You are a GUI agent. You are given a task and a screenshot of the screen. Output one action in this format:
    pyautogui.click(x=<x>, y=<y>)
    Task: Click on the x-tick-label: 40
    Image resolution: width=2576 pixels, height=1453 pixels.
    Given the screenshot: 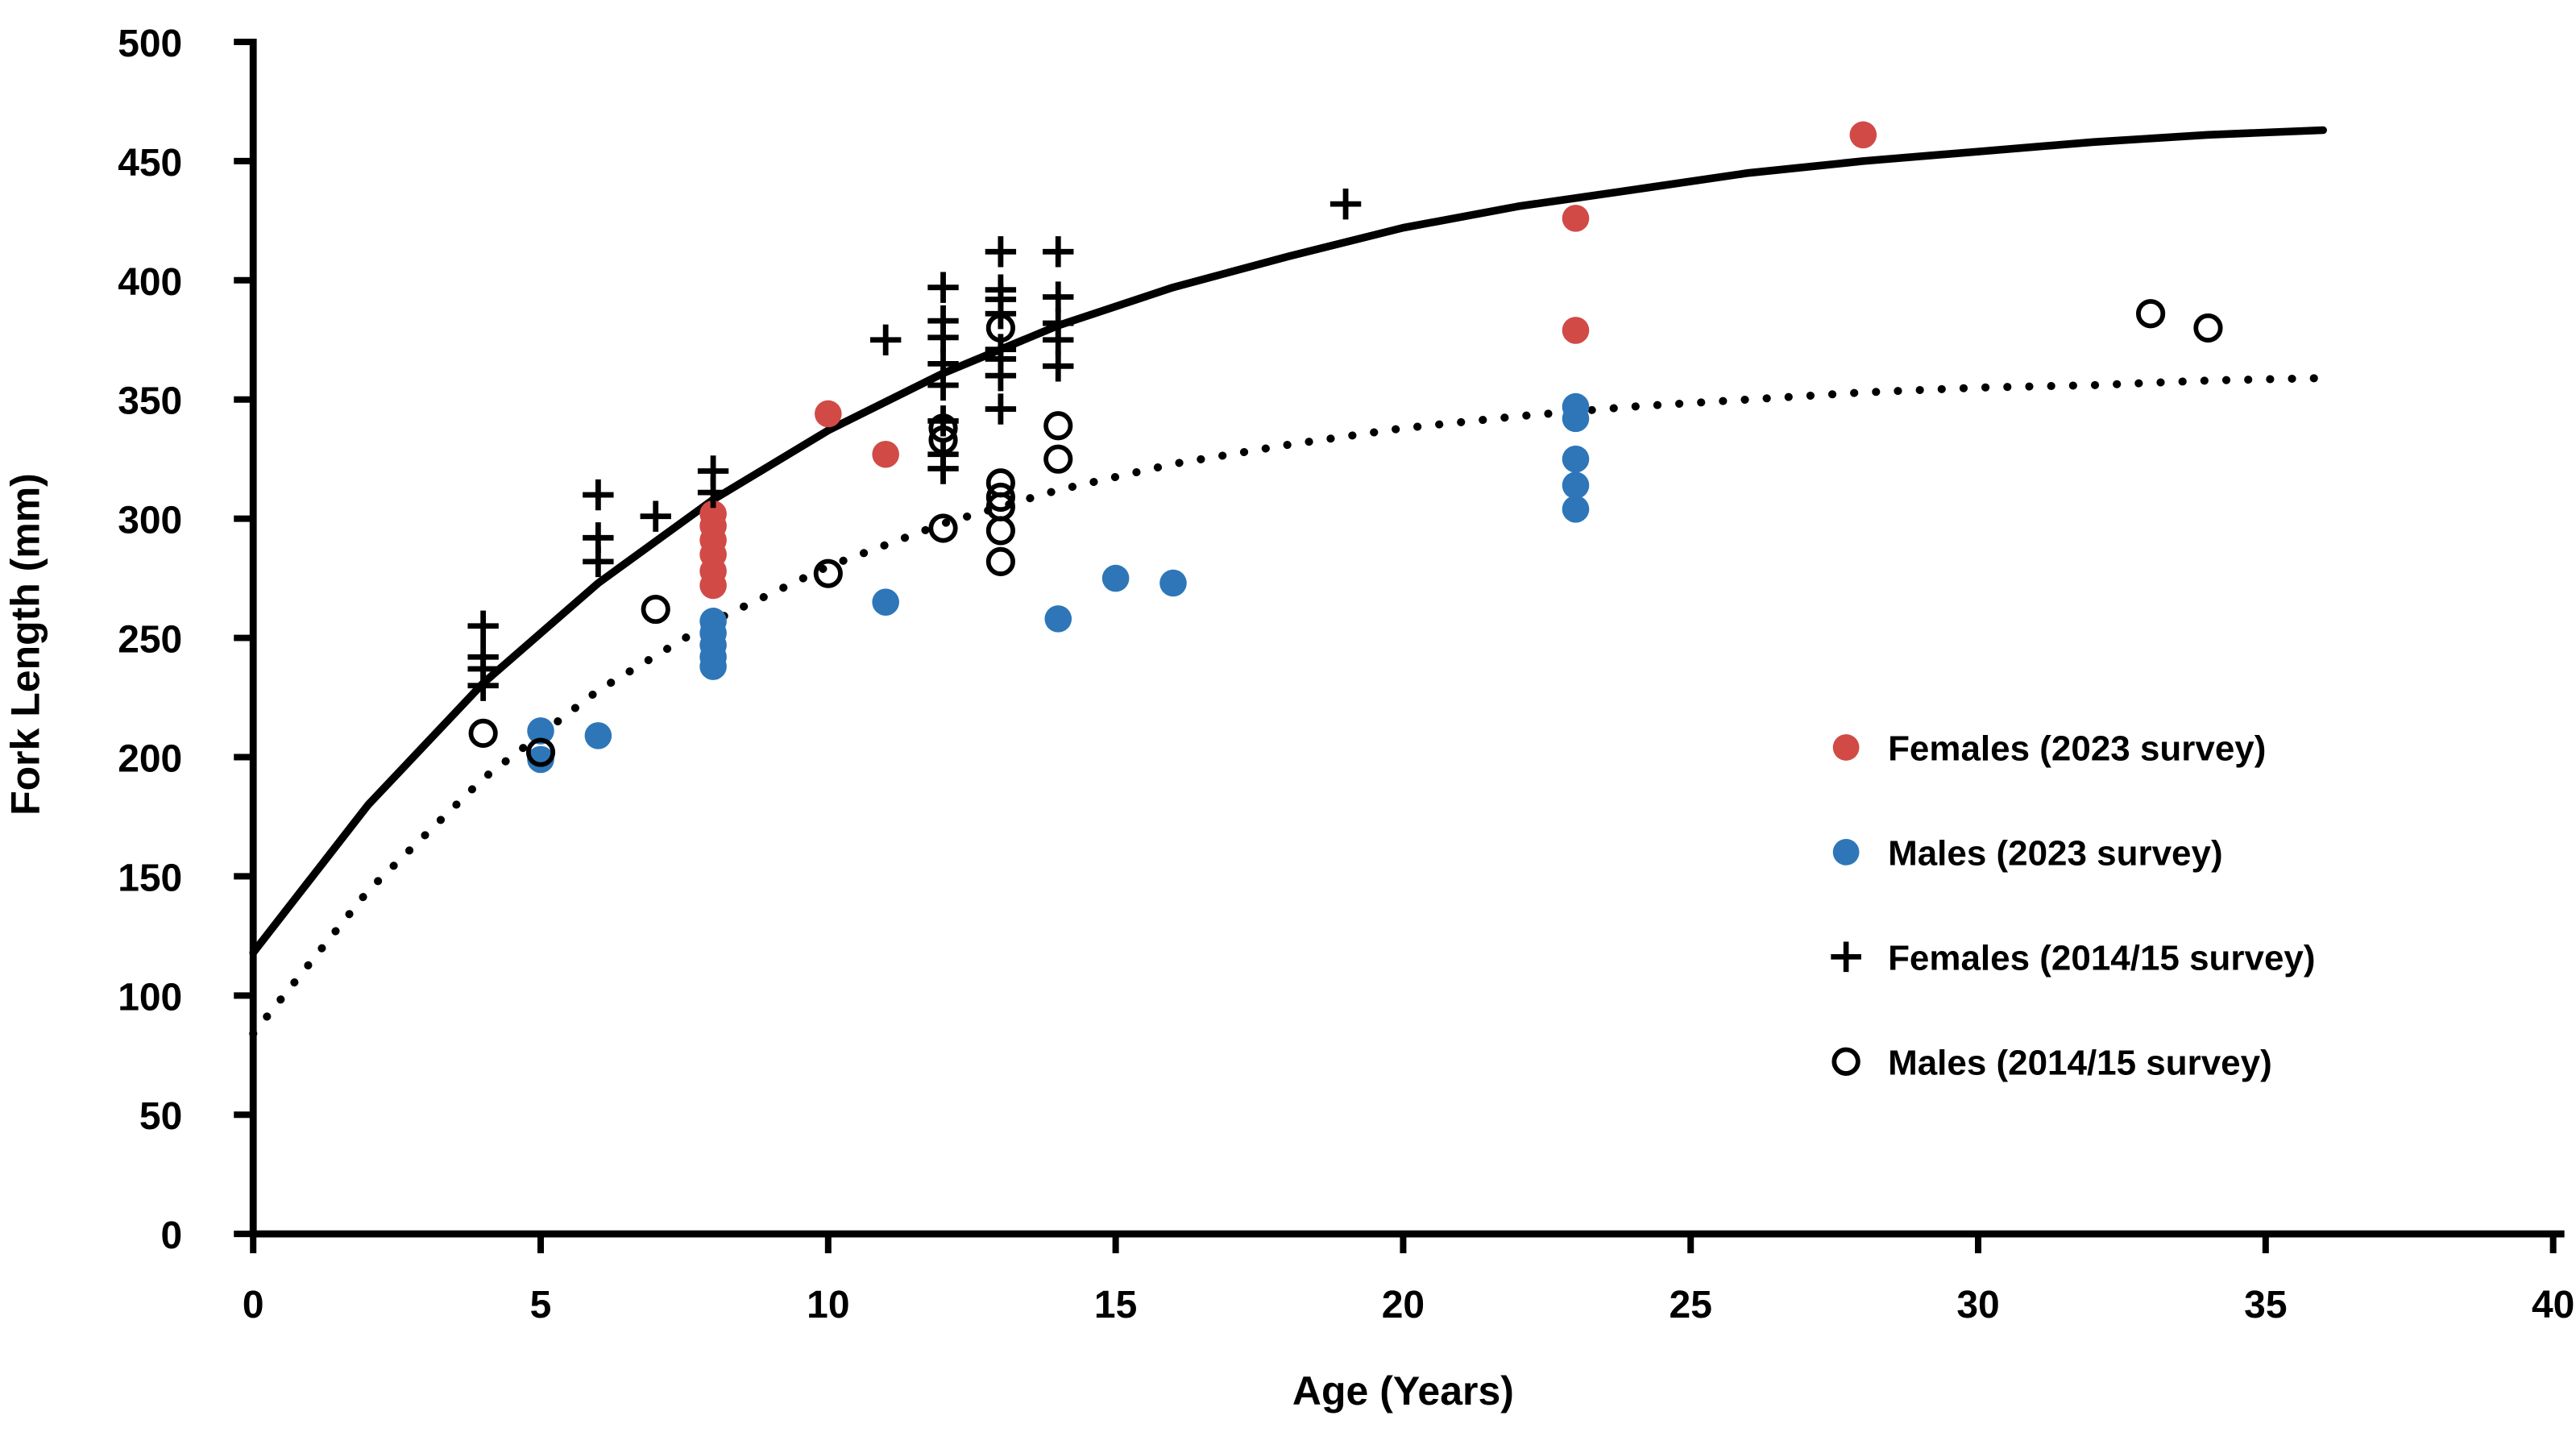 What is the action you would take?
    pyautogui.click(x=2553, y=1305)
    